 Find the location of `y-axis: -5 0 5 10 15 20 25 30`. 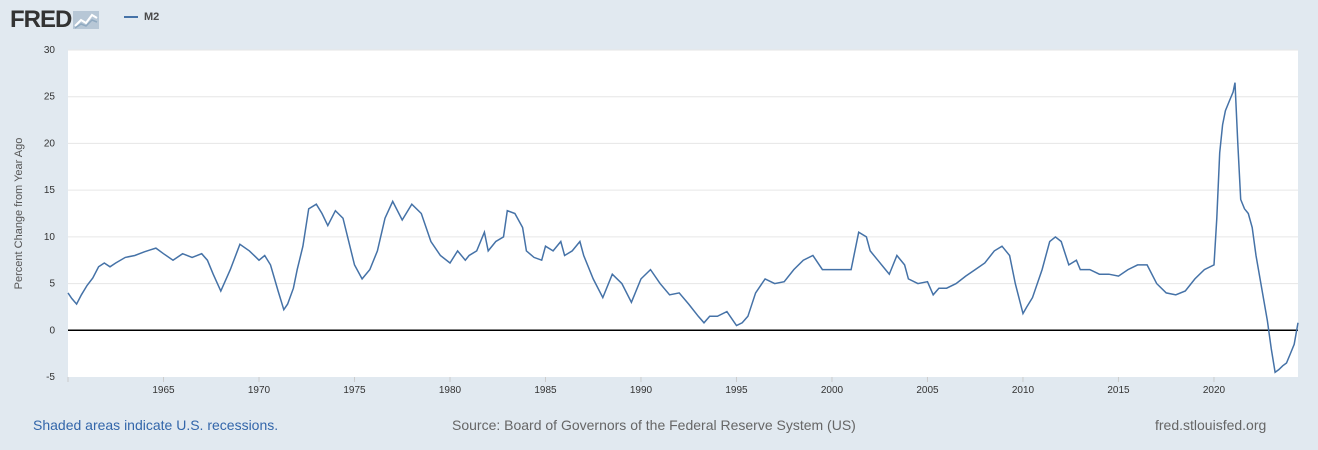

y-axis: -5 0 5 10 15 20 25 30 is located at coordinates (50, 214).